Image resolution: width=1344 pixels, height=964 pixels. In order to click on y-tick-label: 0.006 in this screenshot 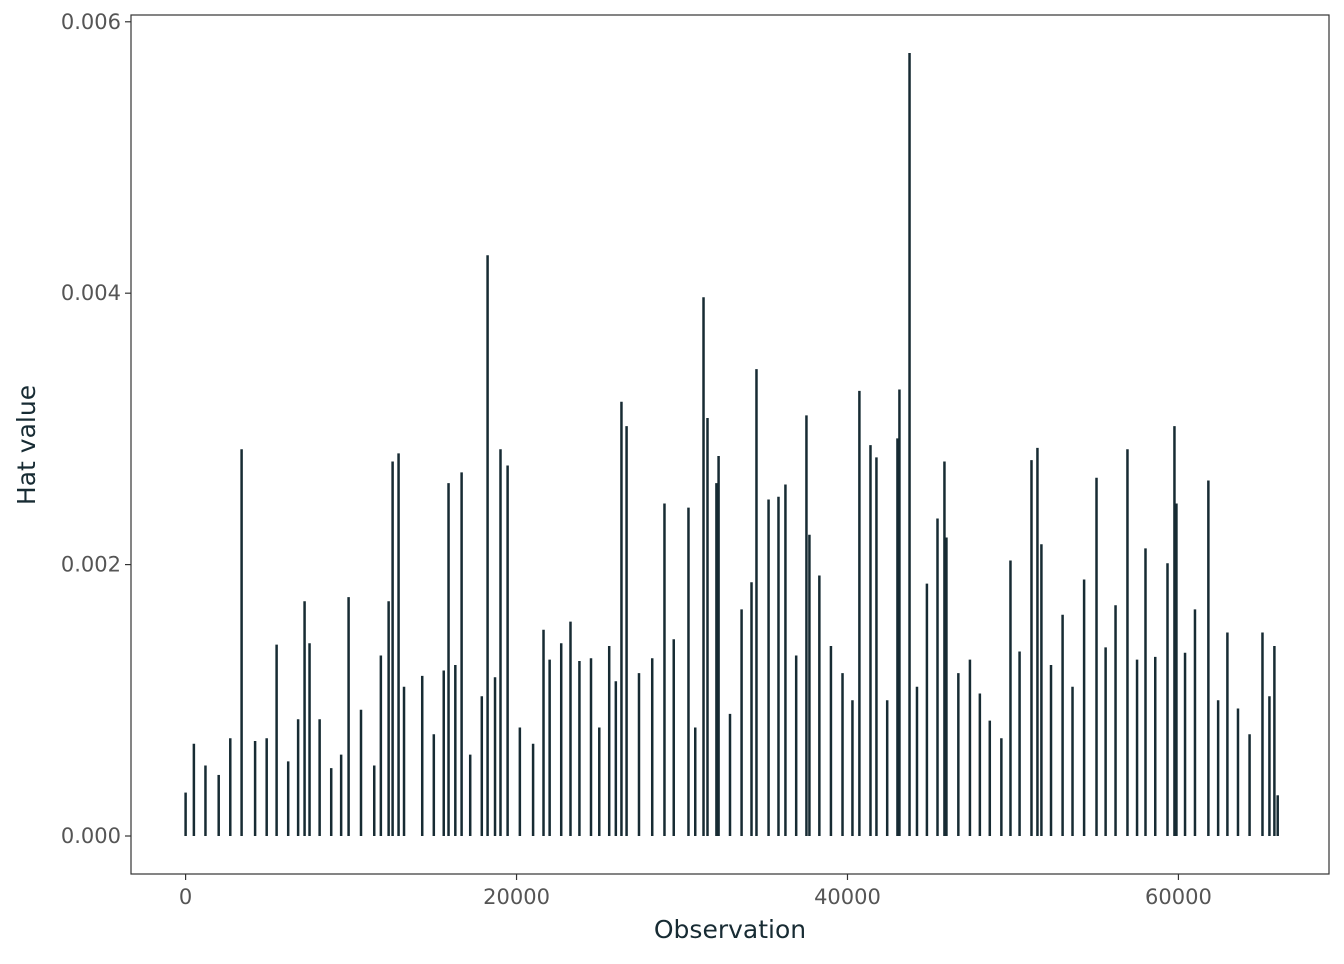, I will do `click(91, 22)`.